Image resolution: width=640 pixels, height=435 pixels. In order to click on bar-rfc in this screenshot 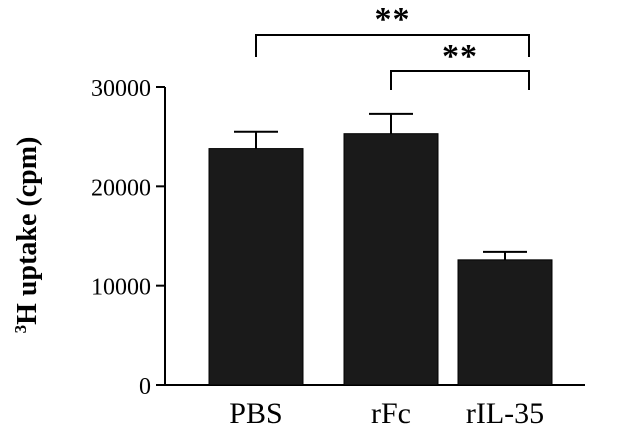, I will do `click(391, 259)`.